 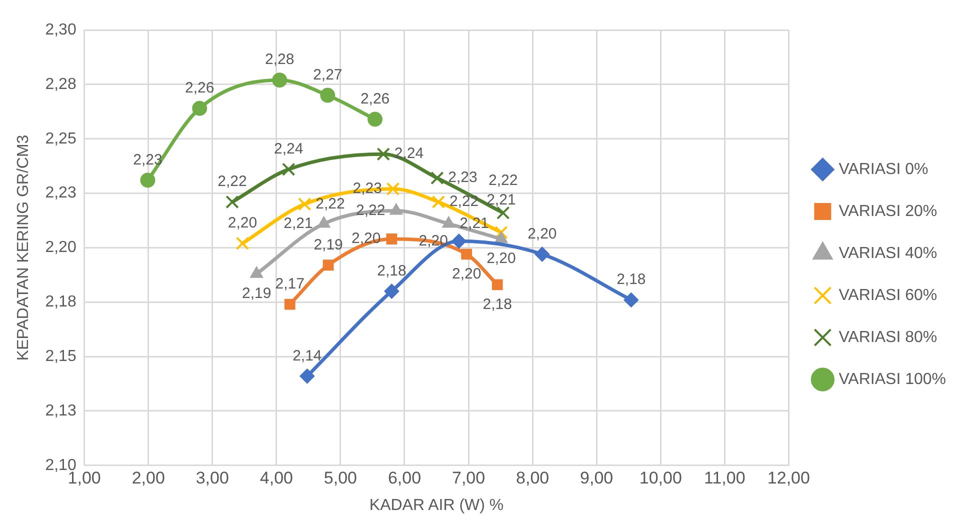 What do you see at coordinates (788, 478) in the screenshot?
I see `x-tick-label: 12,00` at bounding box center [788, 478].